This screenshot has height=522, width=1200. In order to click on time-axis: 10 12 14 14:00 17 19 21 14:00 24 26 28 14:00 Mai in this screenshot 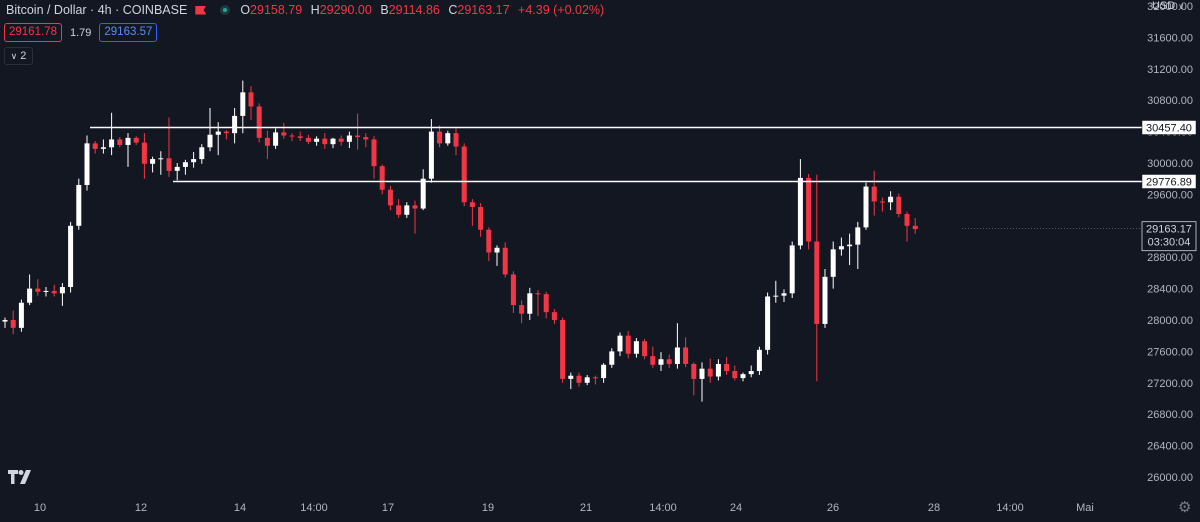, I will do `click(564, 508)`.